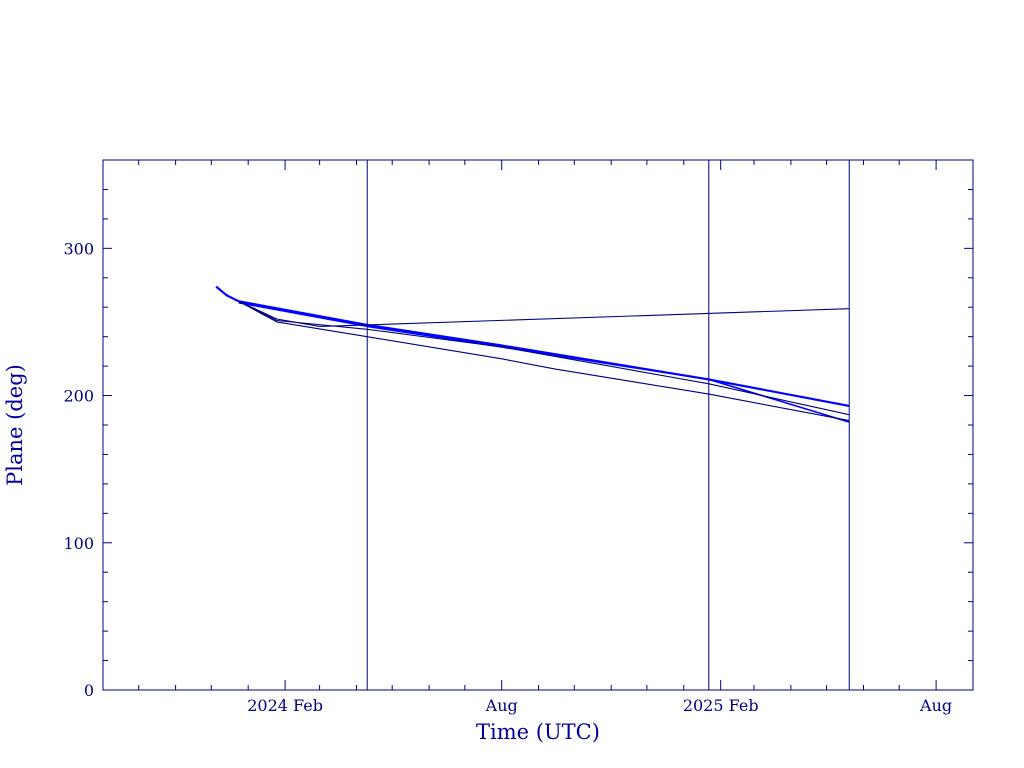 The height and width of the screenshot is (768, 1024). What do you see at coordinates (15, 425) in the screenshot?
I see `y-axis-title: Plane (deg)` at bounding box center [15, 425].